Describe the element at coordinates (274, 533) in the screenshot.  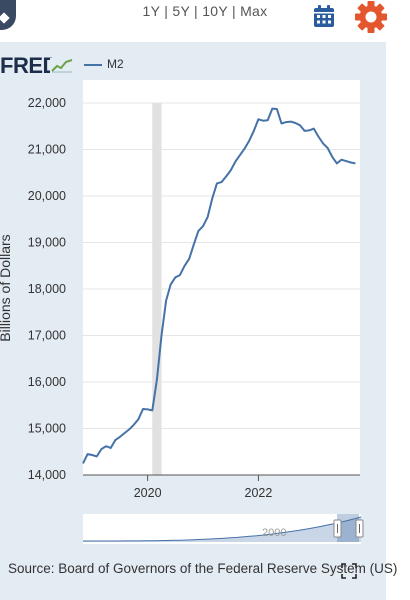
I see `navigator-year-label: 2000` at that location.